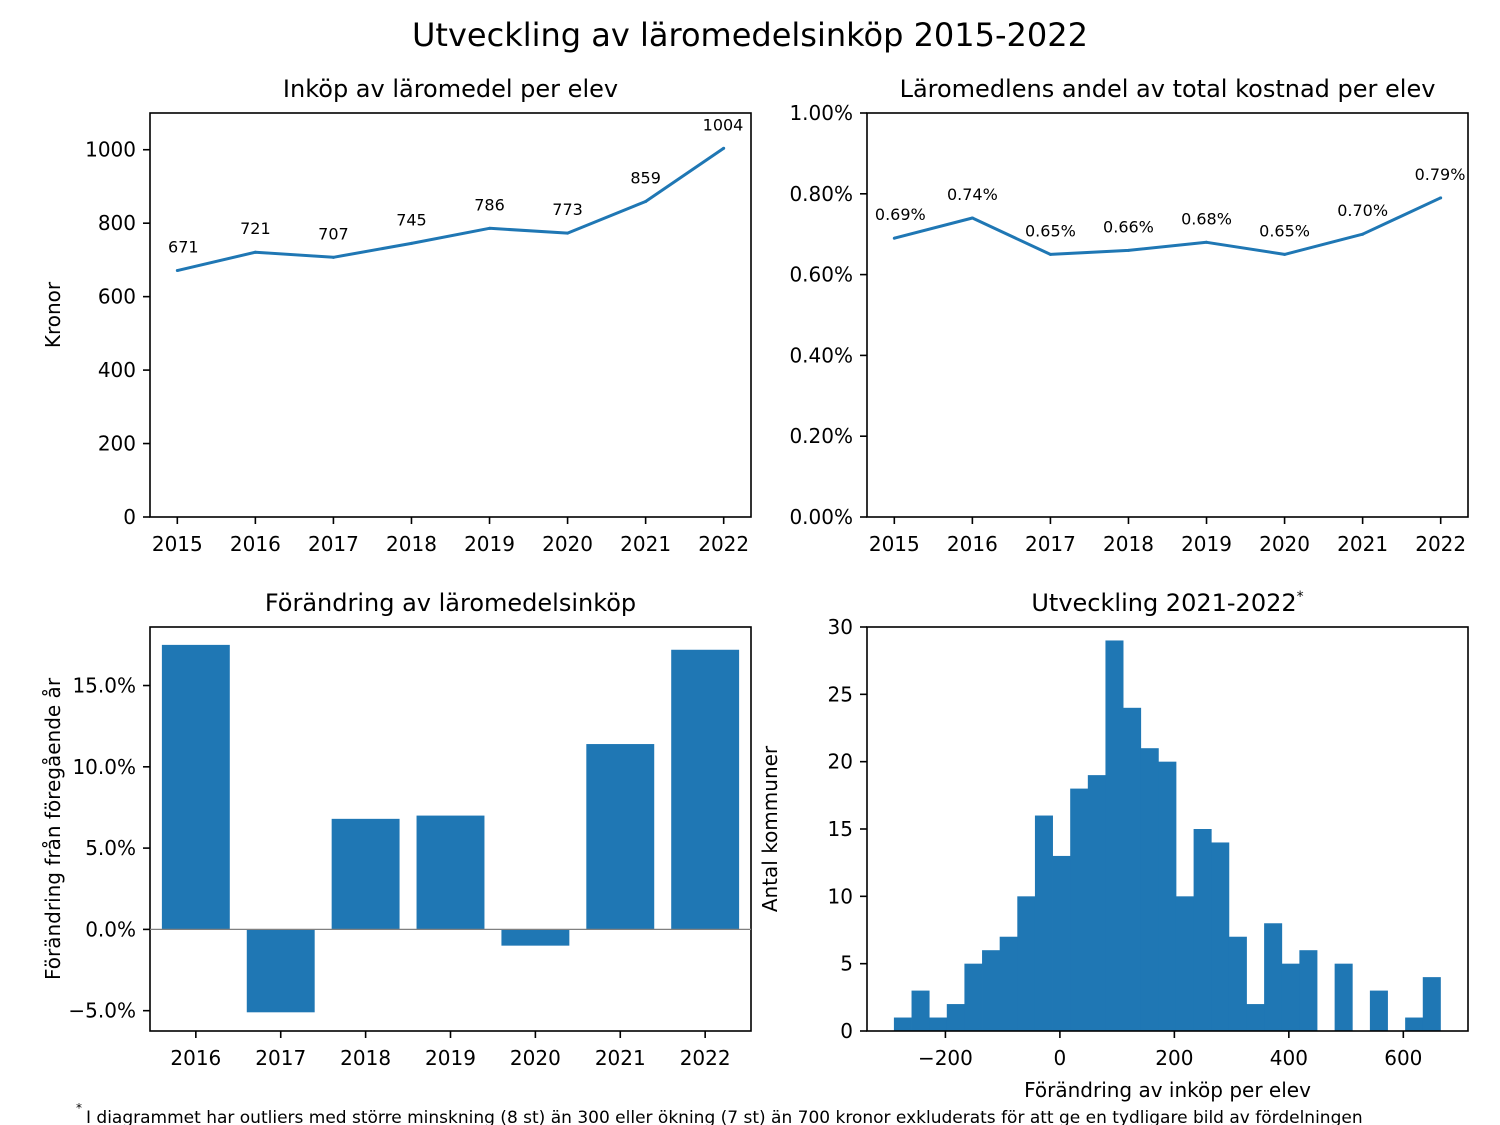  What do you see at coordinates (1440, 174) in the screenshot?
I see `data-label: 0.79%` at bounding box center [1440, 174].